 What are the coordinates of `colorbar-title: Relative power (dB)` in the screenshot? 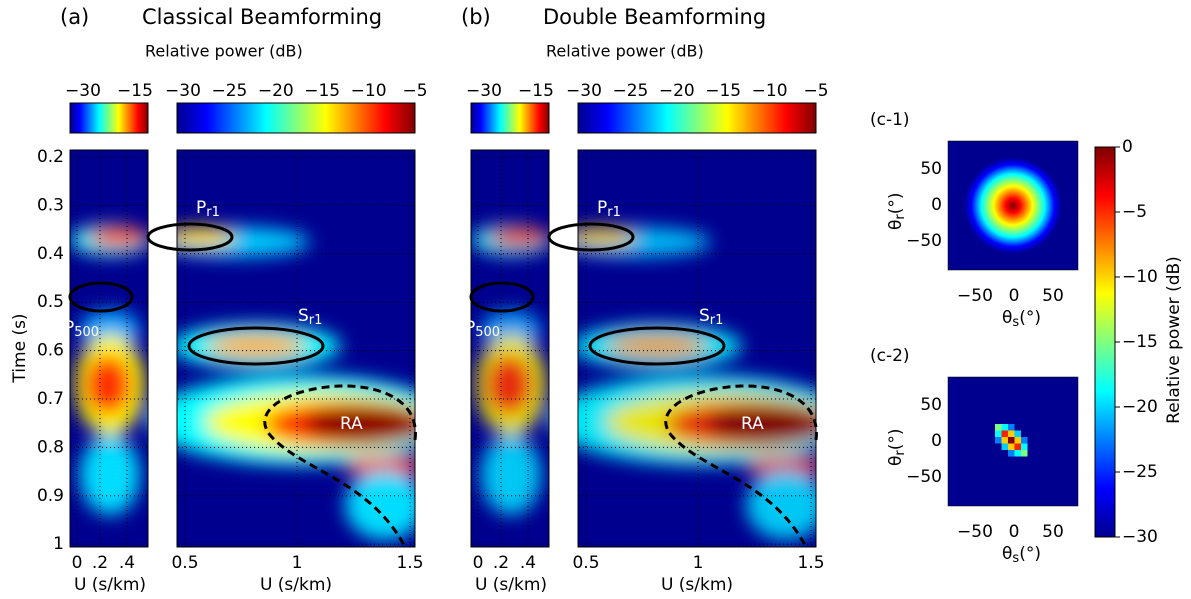 It's located at (625, 51).